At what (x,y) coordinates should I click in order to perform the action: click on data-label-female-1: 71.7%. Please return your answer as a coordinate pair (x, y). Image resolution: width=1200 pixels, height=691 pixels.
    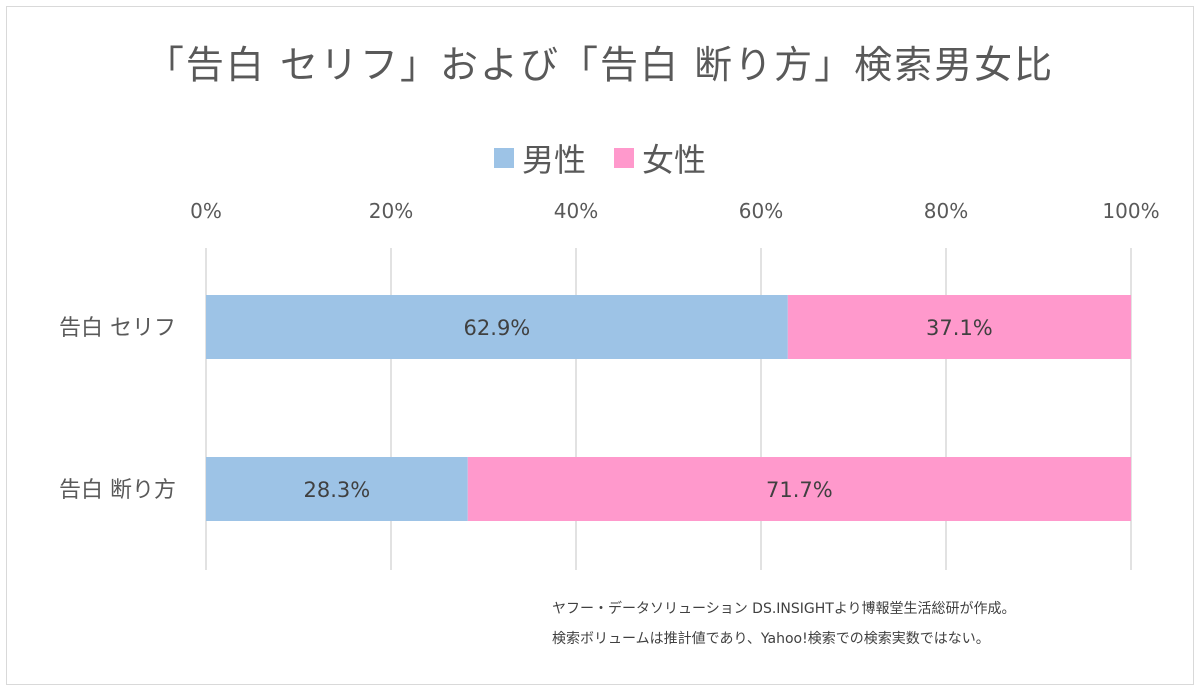
    Looking at the image, I should click on (799, 490).